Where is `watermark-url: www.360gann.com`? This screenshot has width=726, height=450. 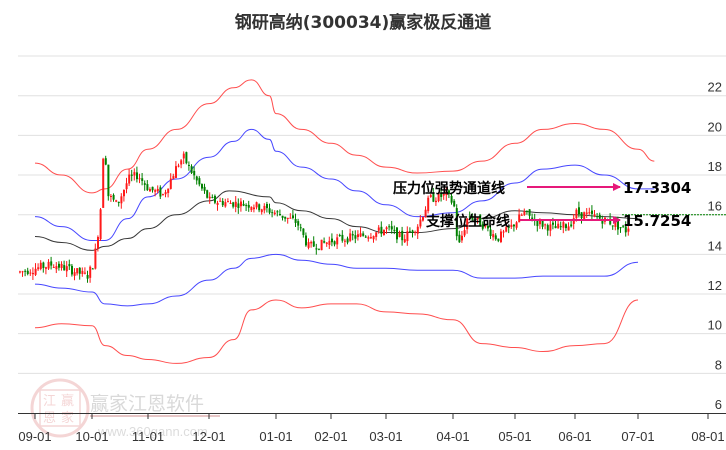
watermark-url: www.360gann.com is located at coordinates (152, 431).